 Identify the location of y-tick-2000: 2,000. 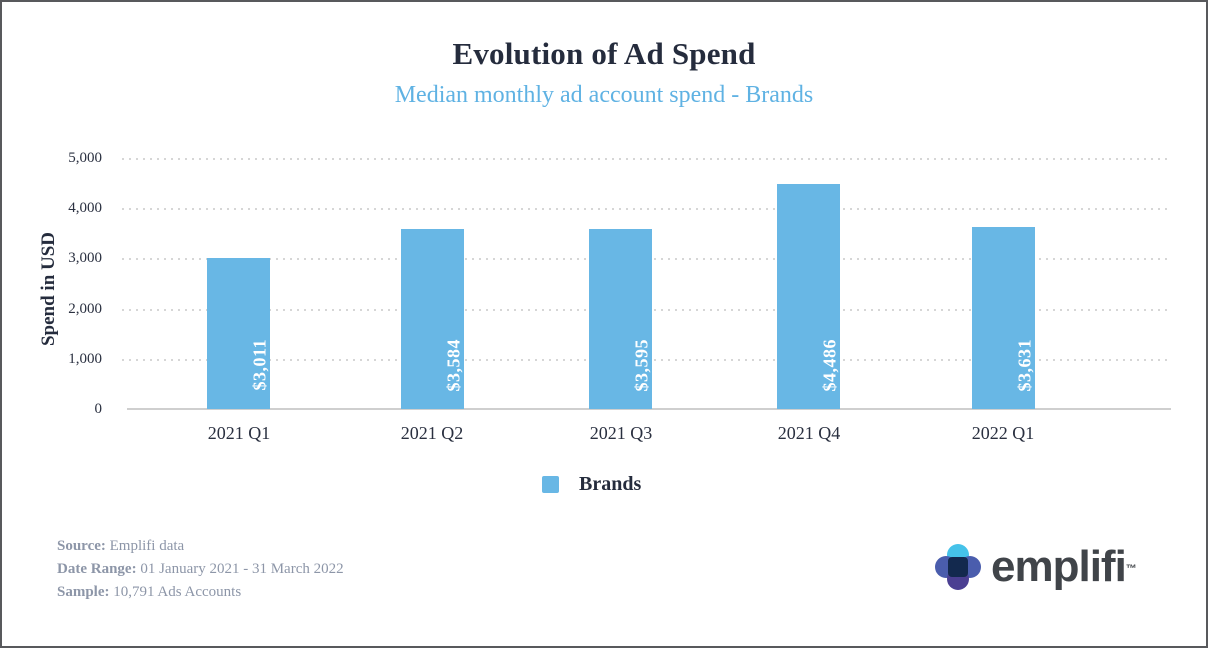
(85, 309).